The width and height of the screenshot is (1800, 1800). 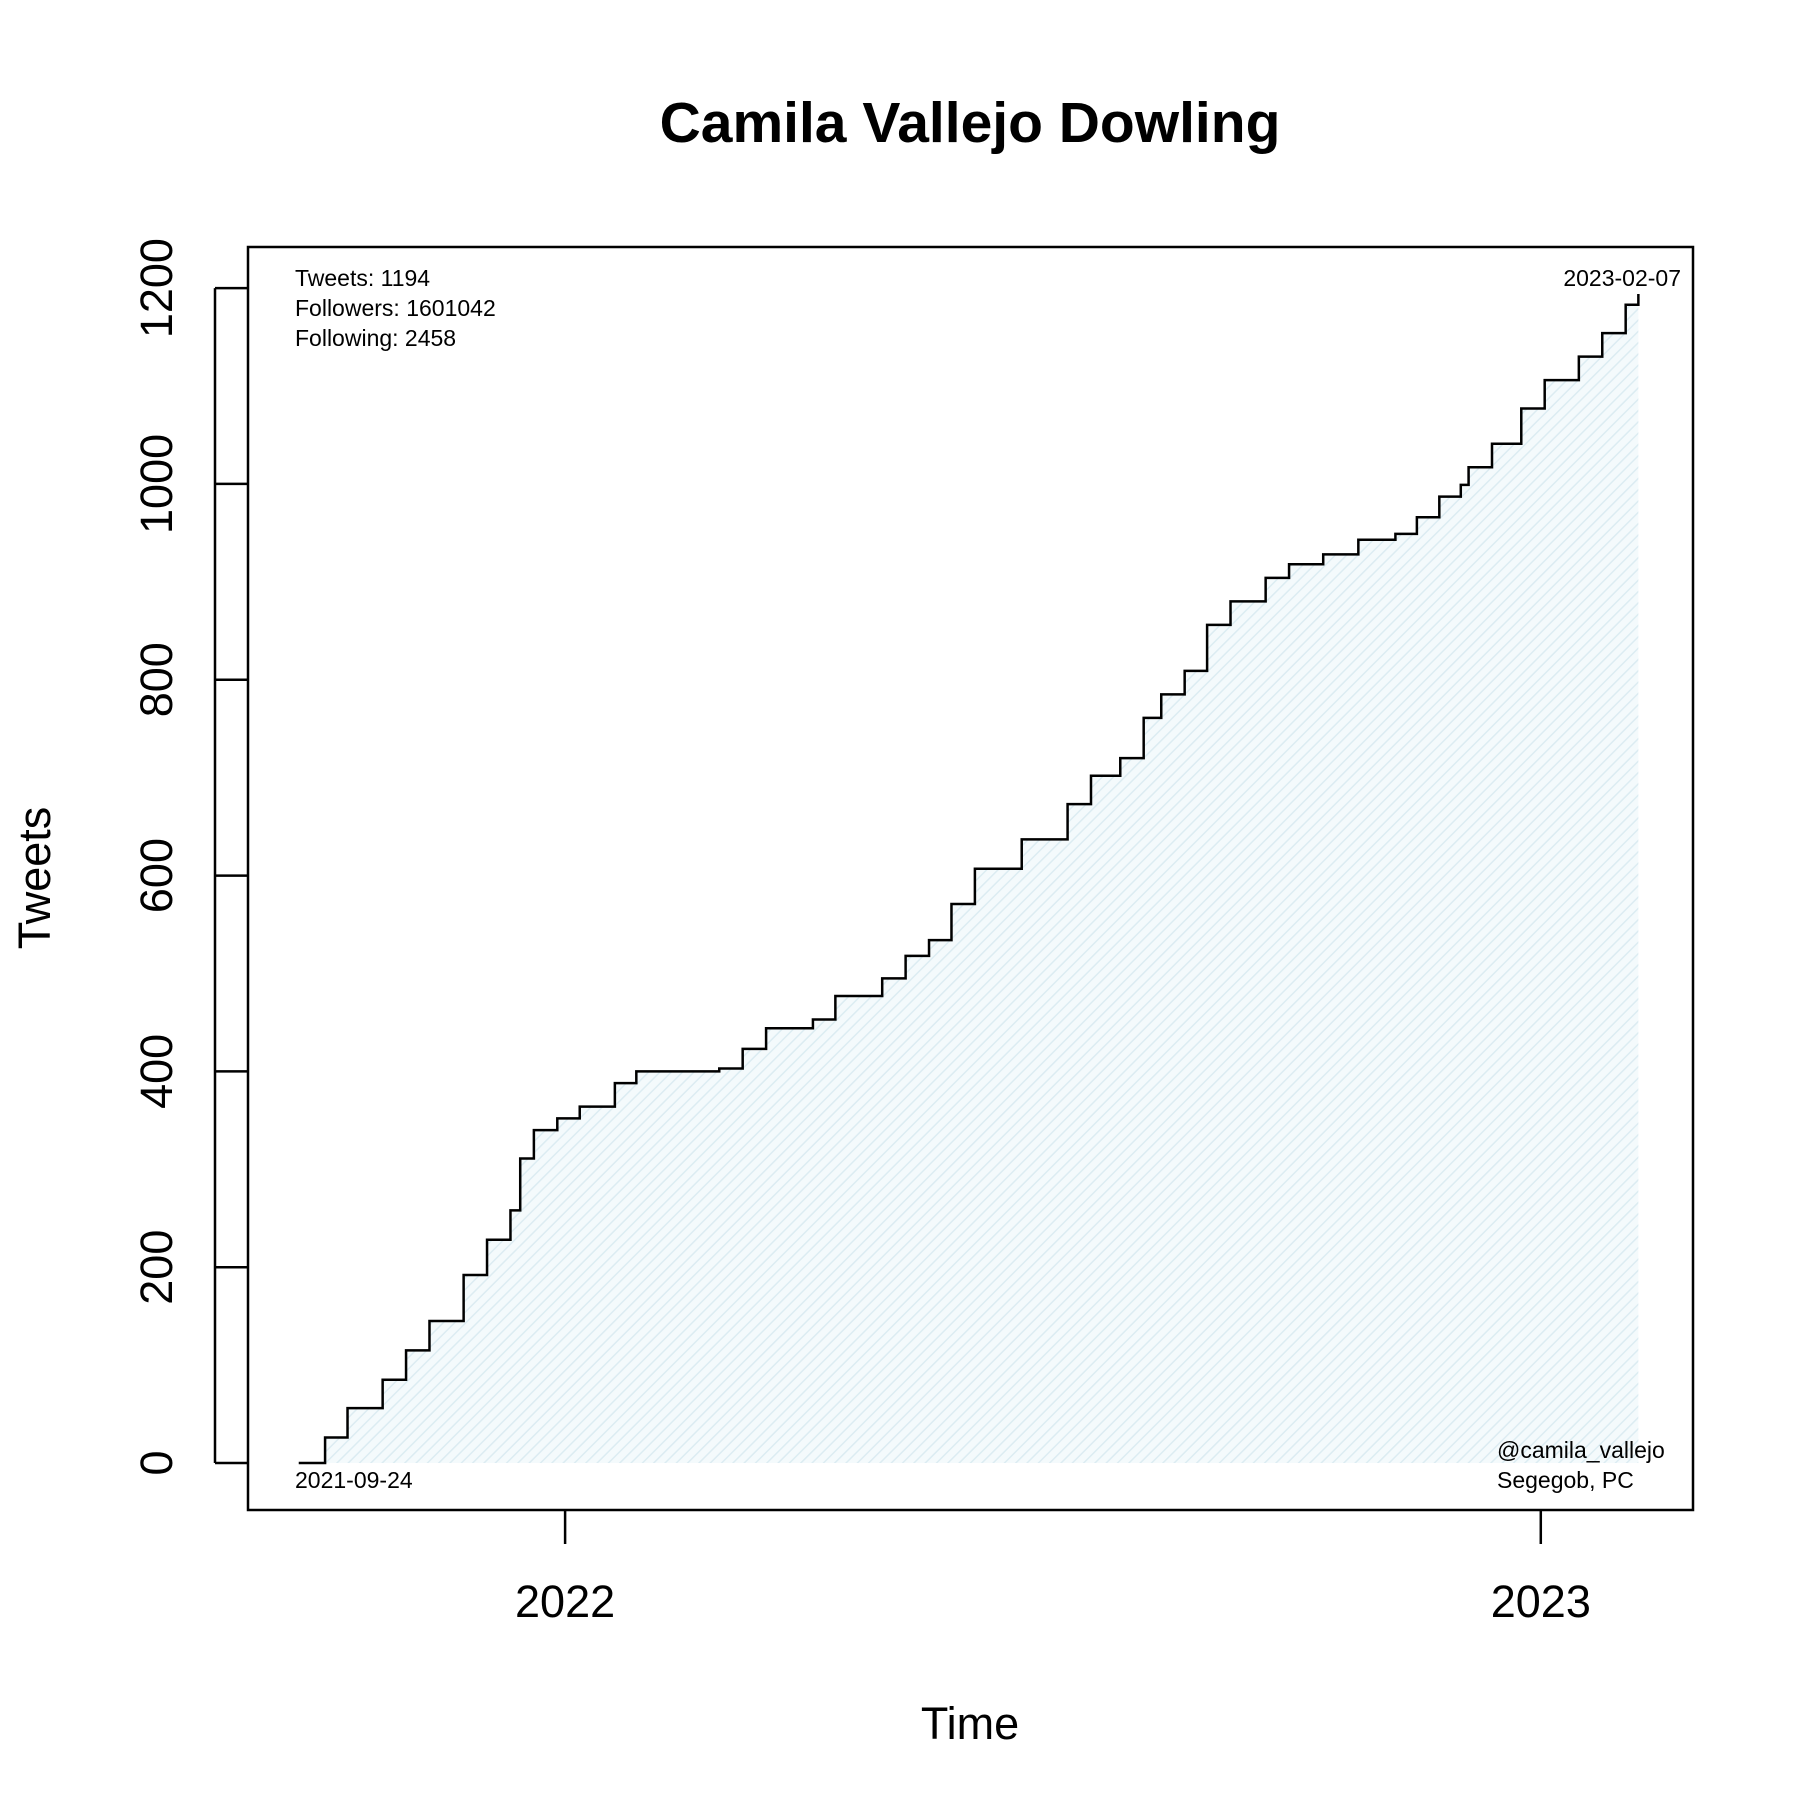 I want to click on start-date-annotation: 2021-09-24, so click(x=354, y=1480).